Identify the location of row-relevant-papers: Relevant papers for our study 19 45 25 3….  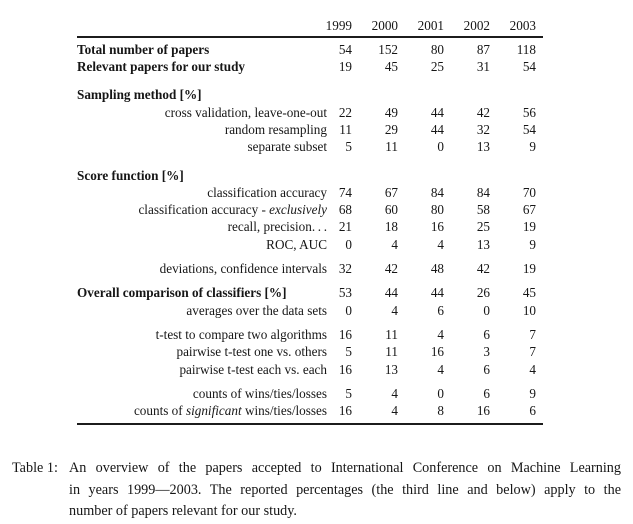
(310, 66).